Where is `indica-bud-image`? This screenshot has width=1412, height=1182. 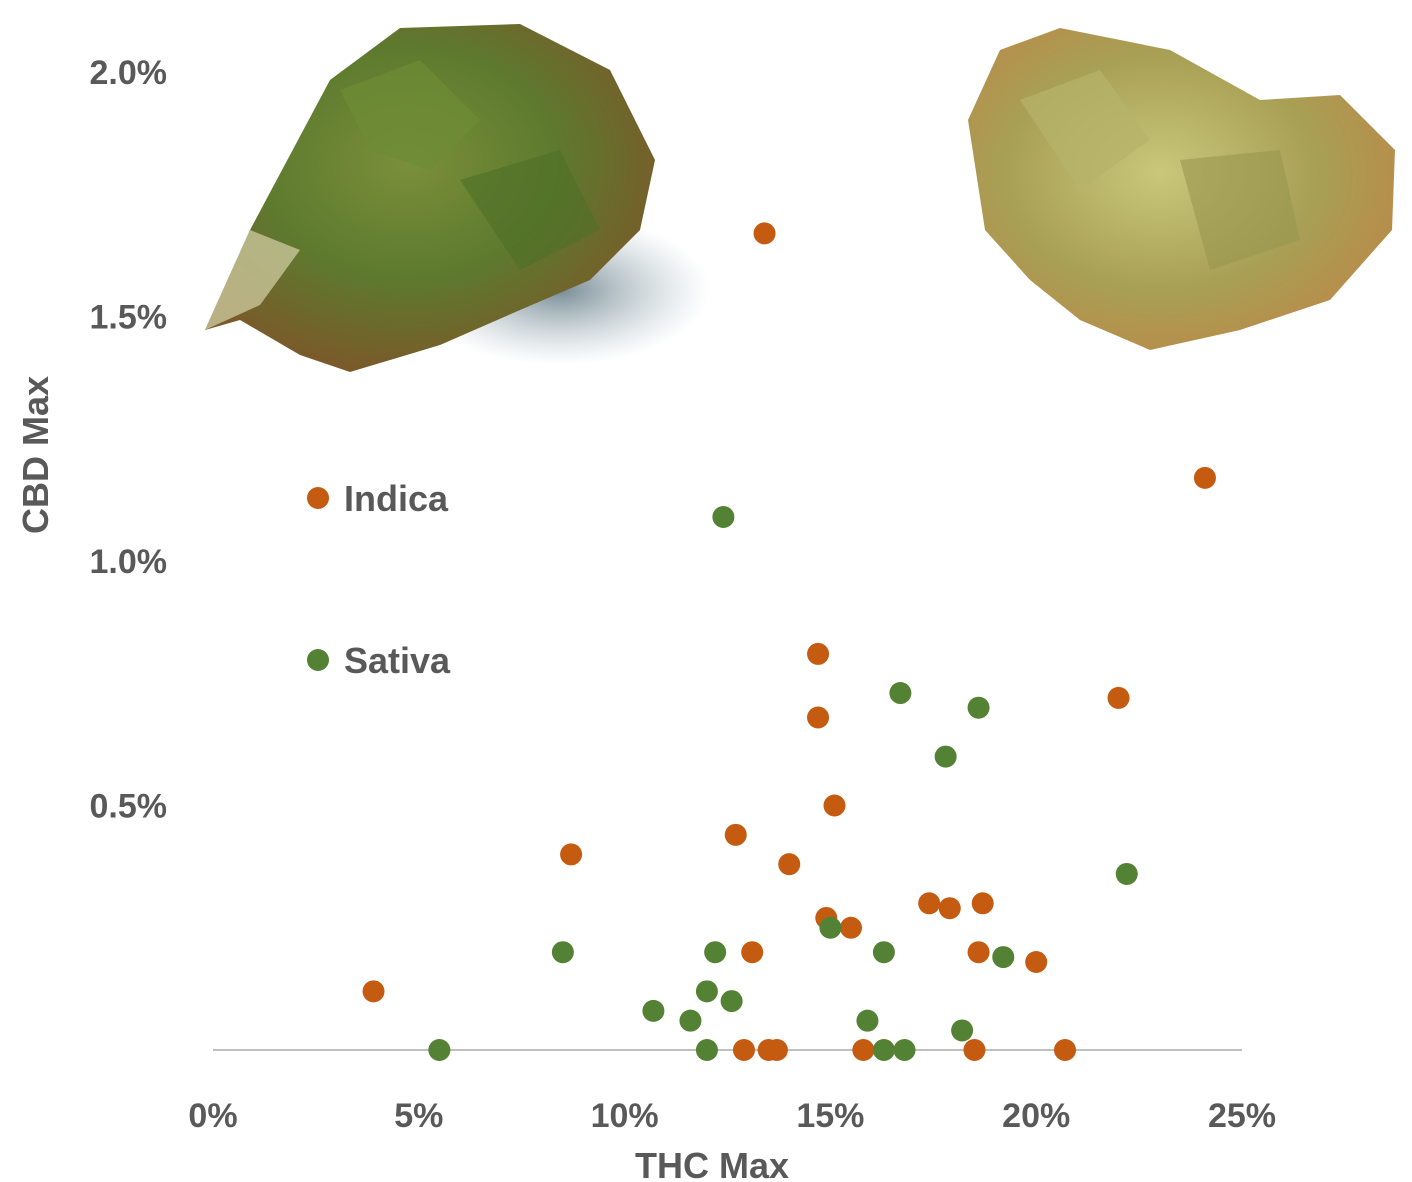 indica-bud-image is located at coordinates (457, 198).